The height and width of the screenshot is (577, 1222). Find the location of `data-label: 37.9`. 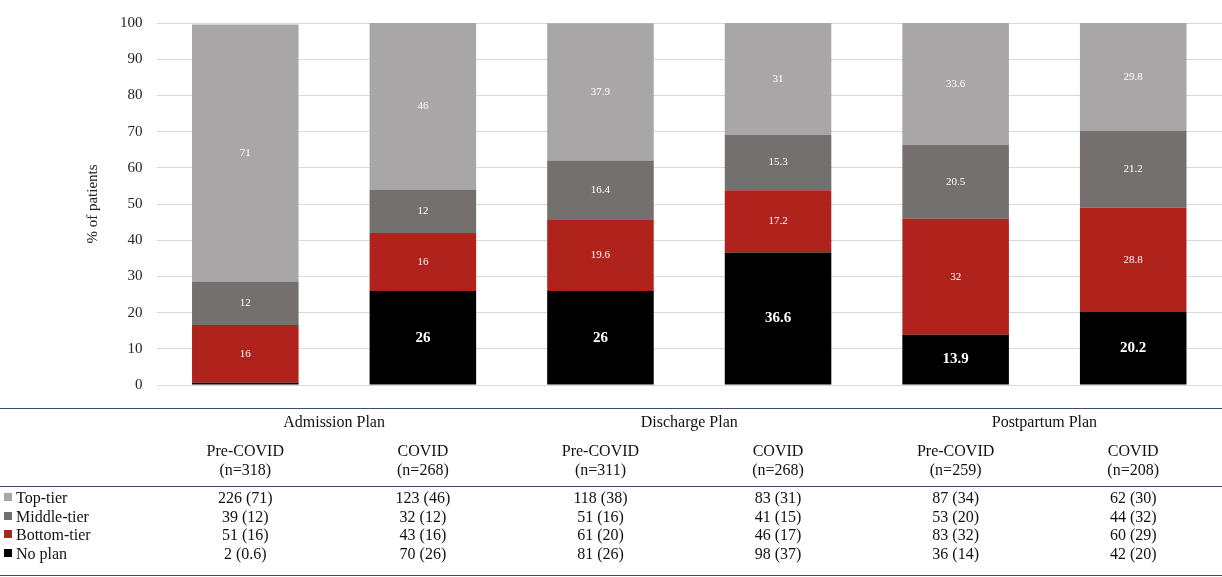

data-label: 37.9 is located at coordinates (600, 90).